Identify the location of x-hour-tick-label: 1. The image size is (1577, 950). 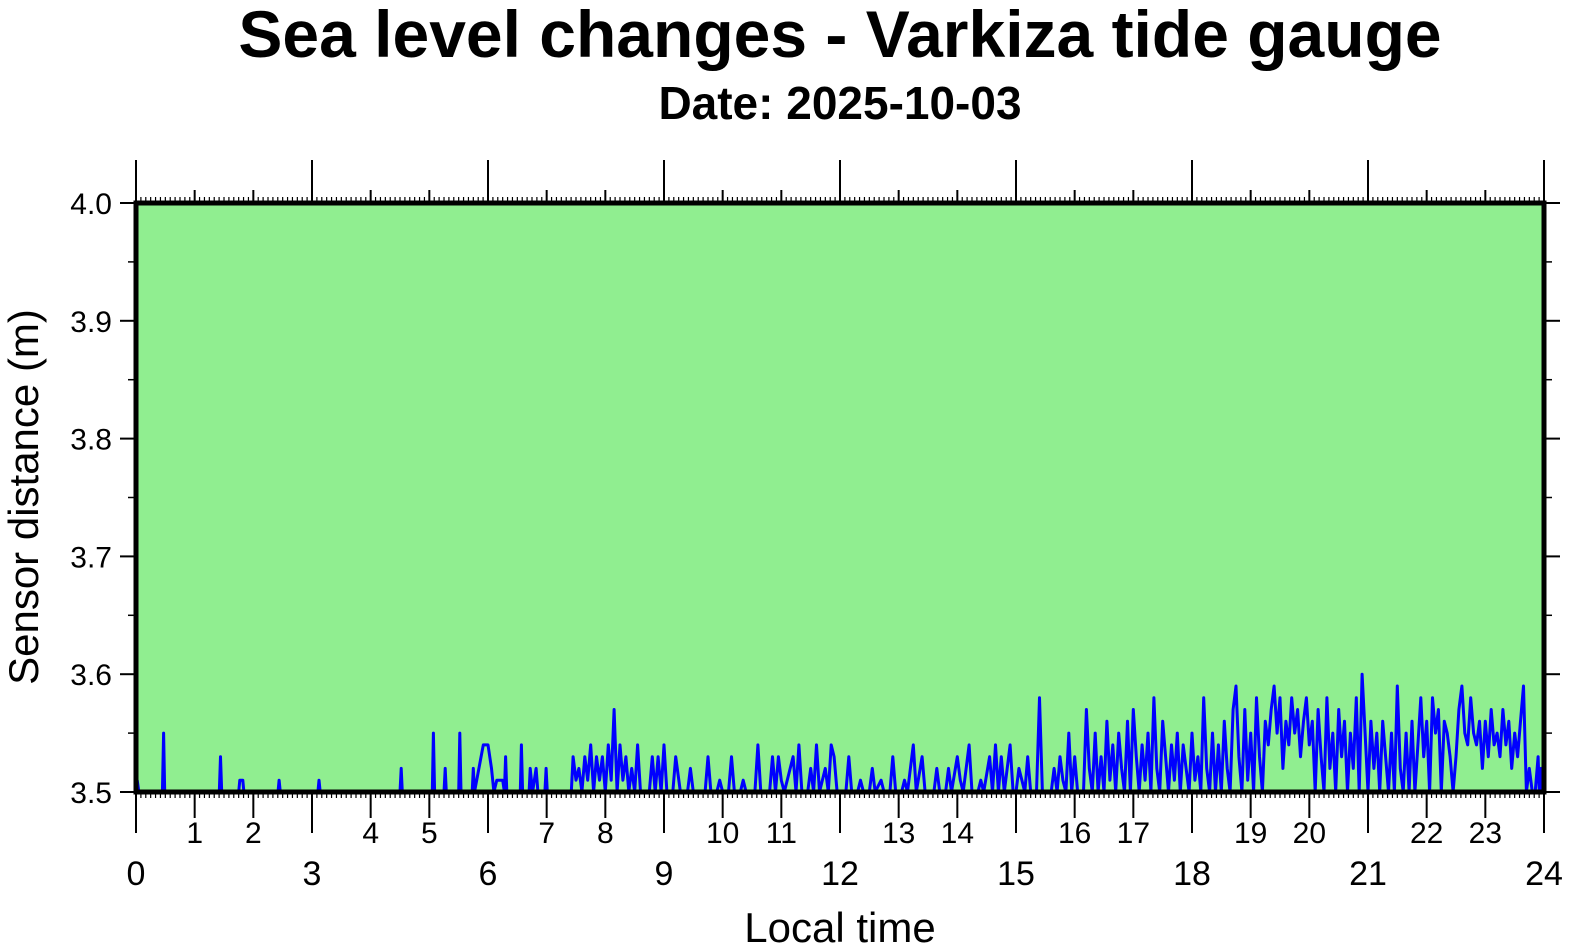
(194, 833).